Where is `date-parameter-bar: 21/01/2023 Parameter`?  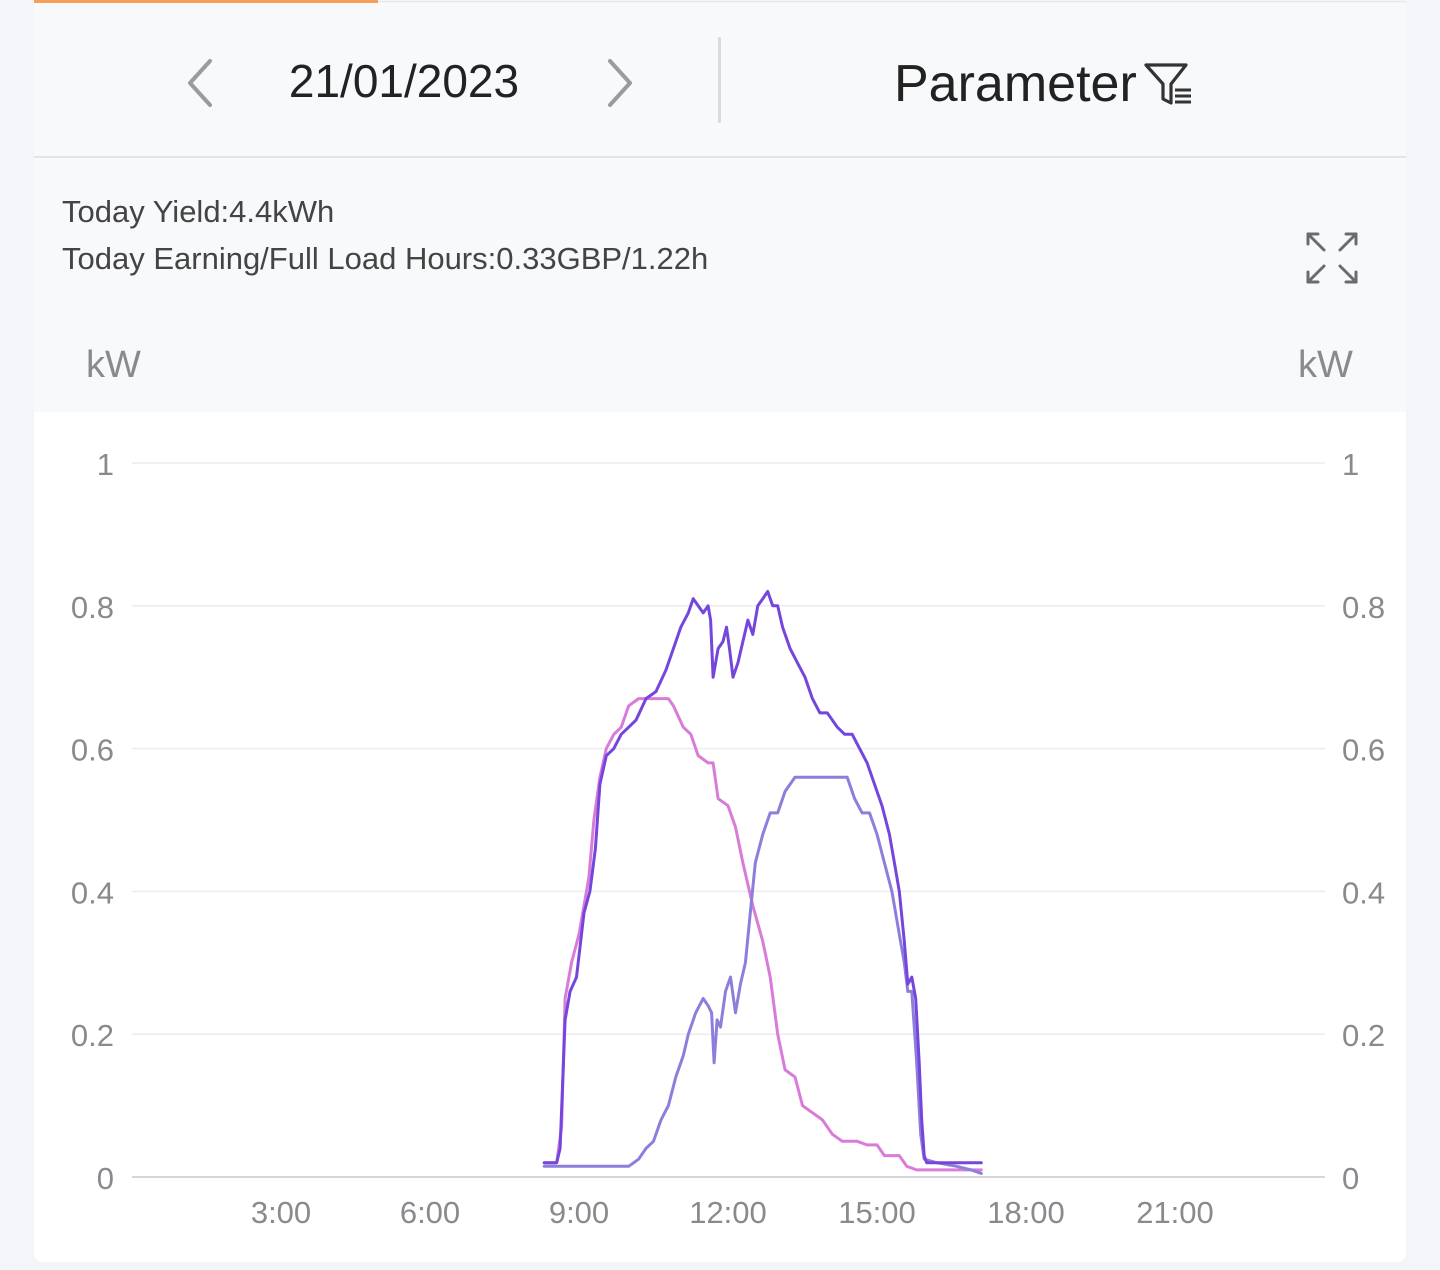
date-parameter-bar: 21/01/2023 Parameter is located at coordinates (720, 80).